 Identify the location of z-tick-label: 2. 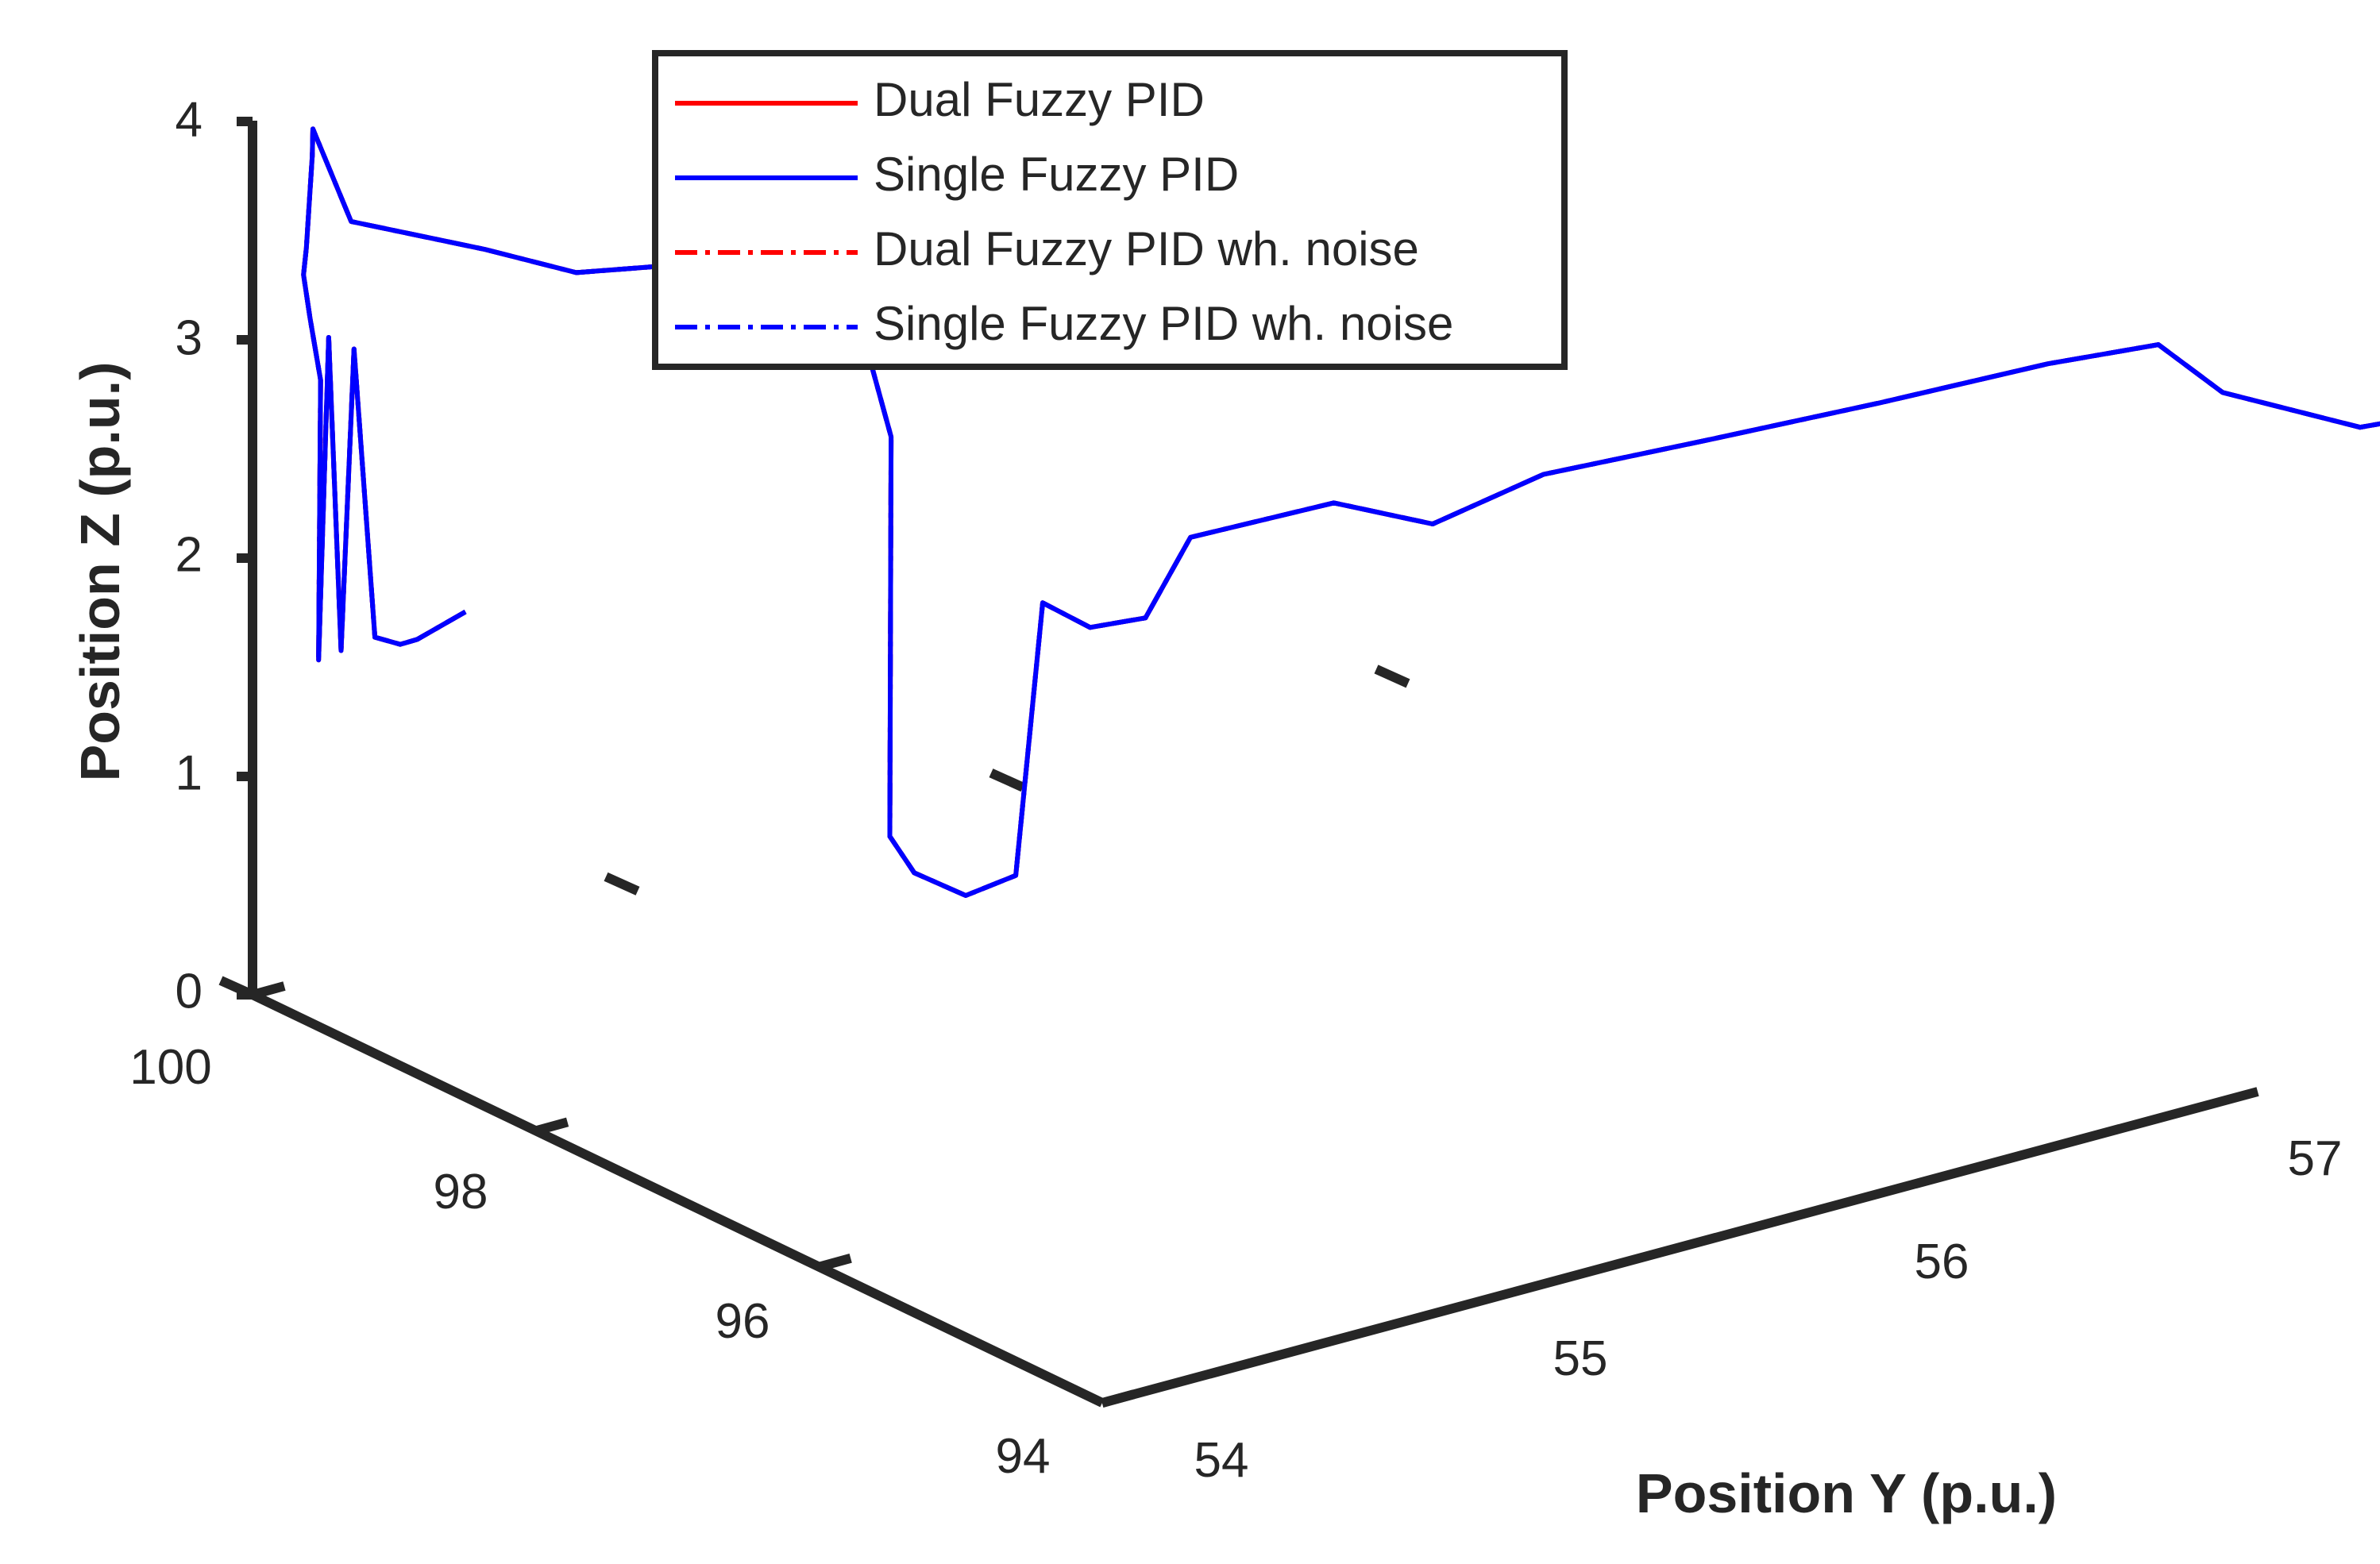
(189, 554).